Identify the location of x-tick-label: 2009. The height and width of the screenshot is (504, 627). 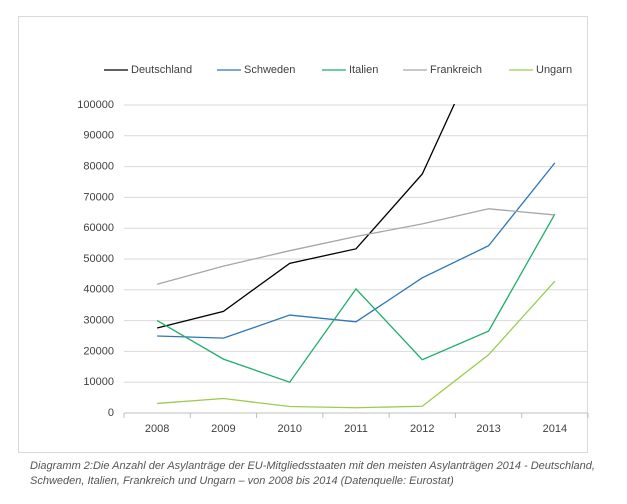
(223, 429).